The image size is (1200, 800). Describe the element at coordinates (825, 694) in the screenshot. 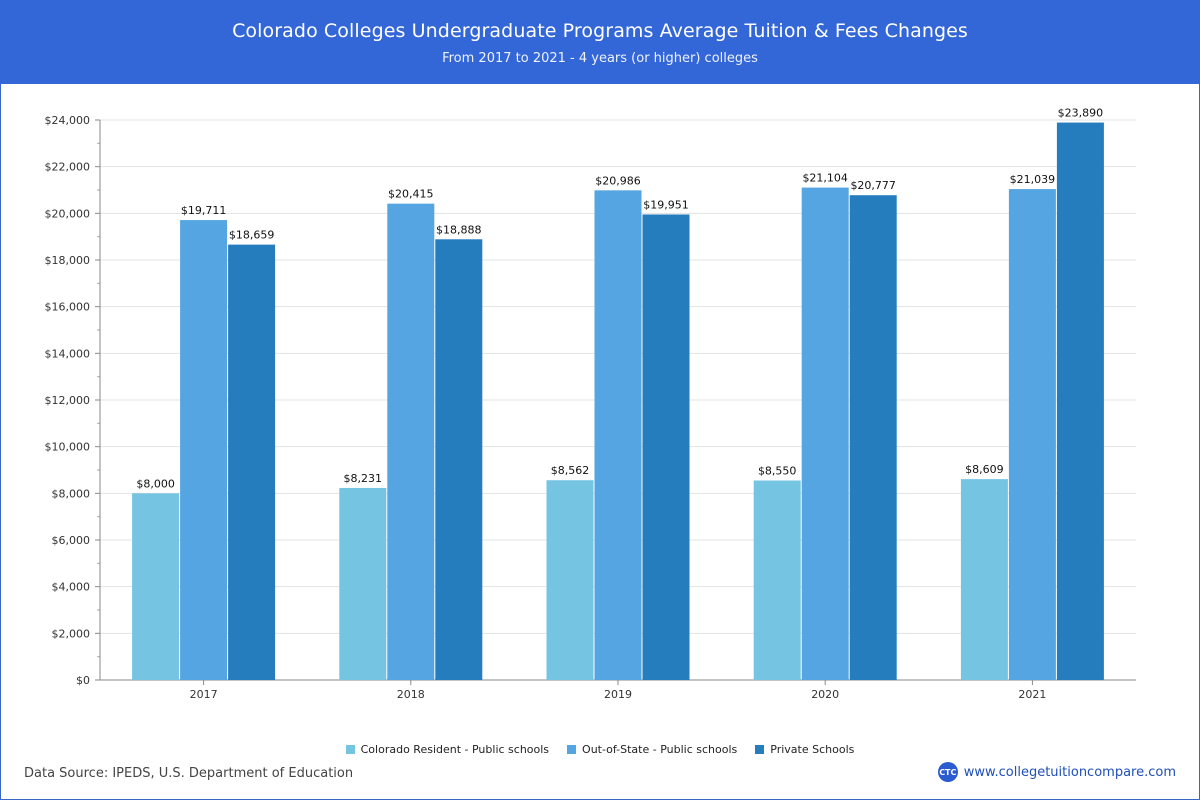

I see `x-tick-label: 2020` at that location.